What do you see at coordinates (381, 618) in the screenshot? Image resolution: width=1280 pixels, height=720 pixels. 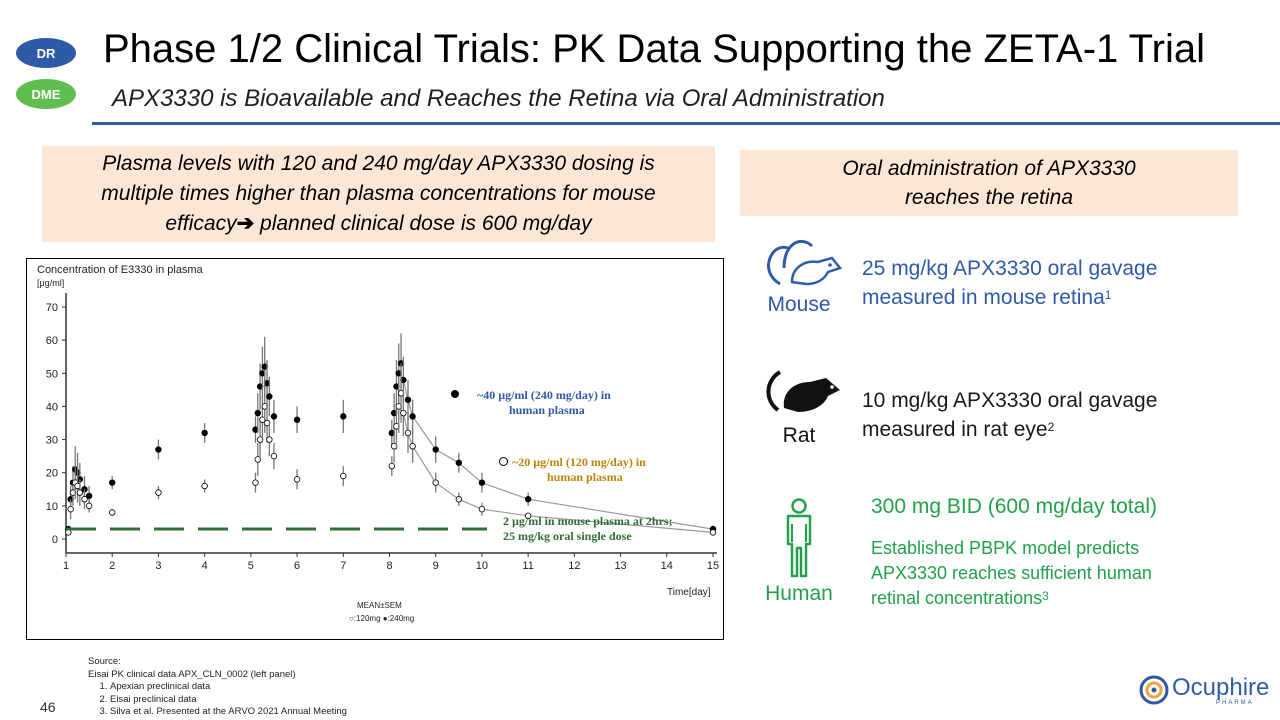 I see `legend-line-2: ○:120mg ●:240mg` at bounding box center [381, 618].